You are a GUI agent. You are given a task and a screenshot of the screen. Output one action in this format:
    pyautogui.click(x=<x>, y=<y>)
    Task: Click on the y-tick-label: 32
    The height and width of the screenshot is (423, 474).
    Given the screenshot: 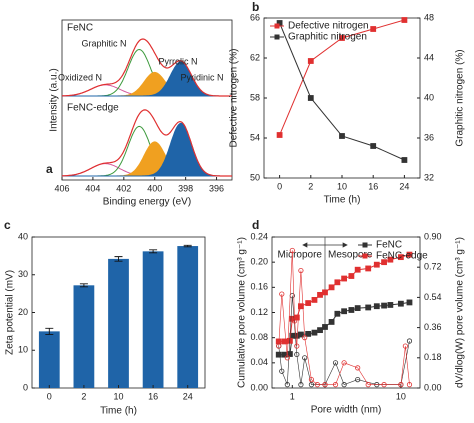 What is the action you would take?
    pyautogui.click(x=429, y=177)
    